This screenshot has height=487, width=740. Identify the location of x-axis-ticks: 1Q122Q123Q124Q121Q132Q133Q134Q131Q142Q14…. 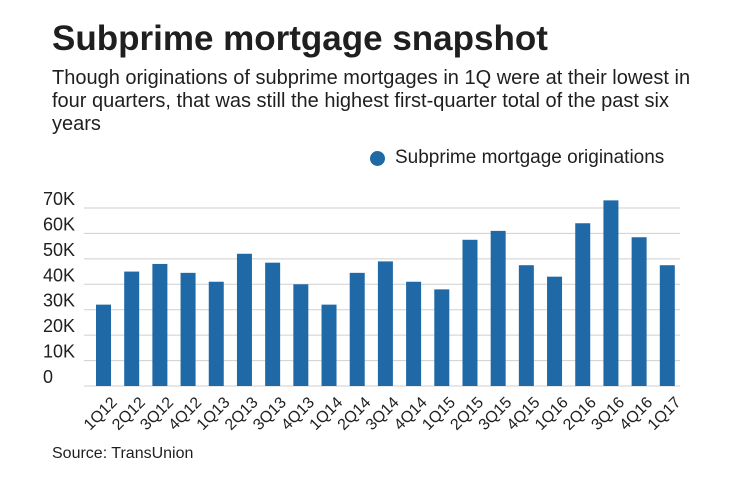
(383, 414).